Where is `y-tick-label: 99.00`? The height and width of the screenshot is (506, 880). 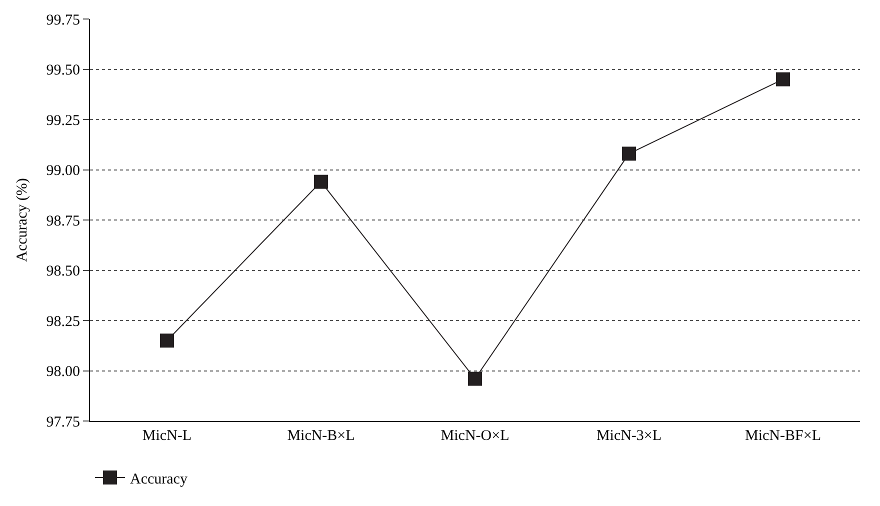 y-tick-label: 99.00 is located at coordinates (63, 171).